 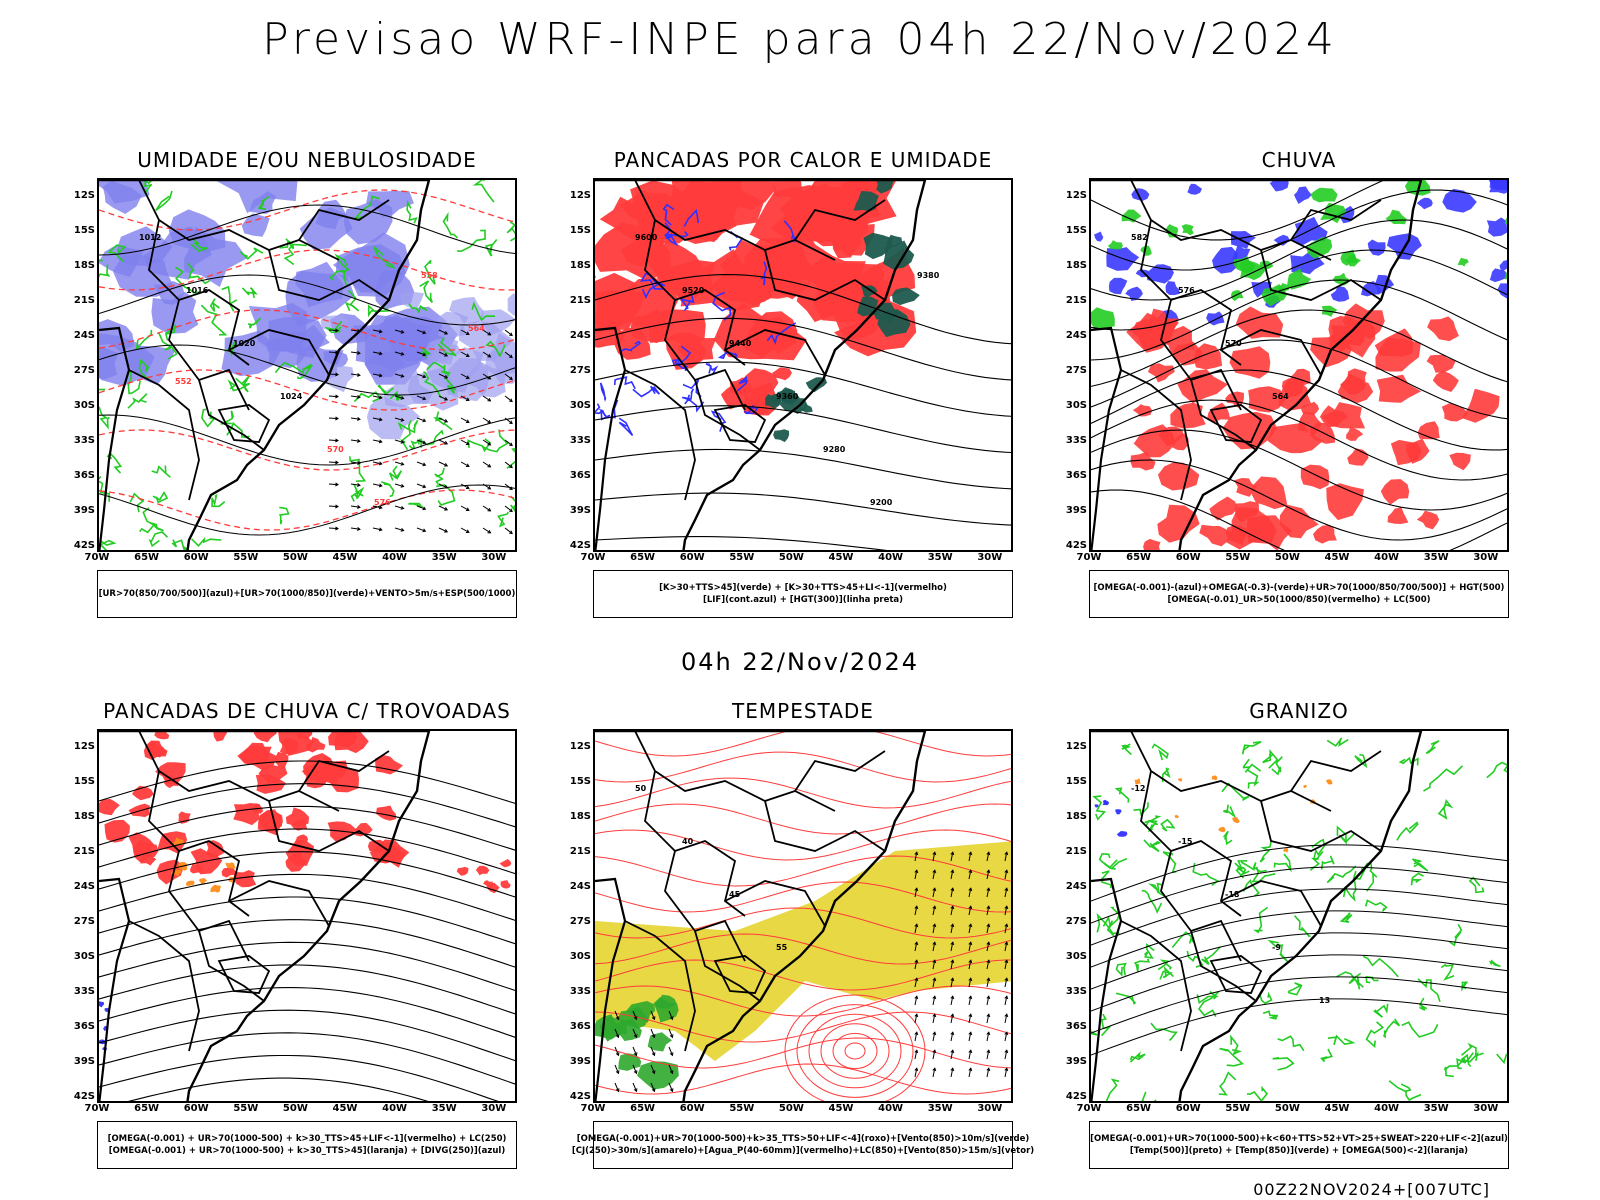 What do you see at coordinates (1076, 440) in the screenshot?
I see `lat-tick-label: 33S` at bounding box center [1076, 440].